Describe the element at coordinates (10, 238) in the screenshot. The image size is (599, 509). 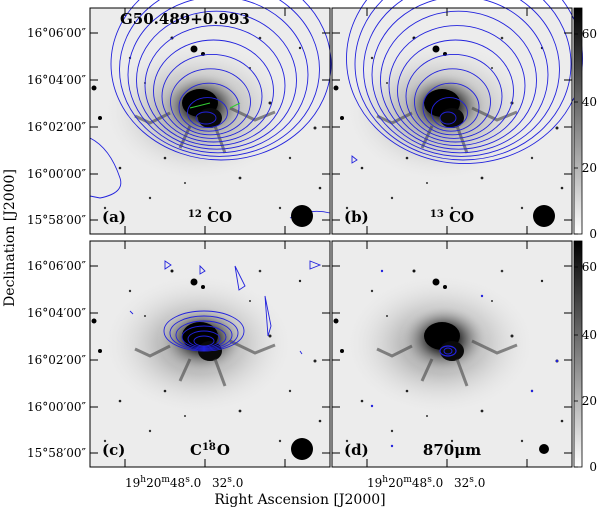
I see `y-axis-label: Declination [J2000]` at that location.